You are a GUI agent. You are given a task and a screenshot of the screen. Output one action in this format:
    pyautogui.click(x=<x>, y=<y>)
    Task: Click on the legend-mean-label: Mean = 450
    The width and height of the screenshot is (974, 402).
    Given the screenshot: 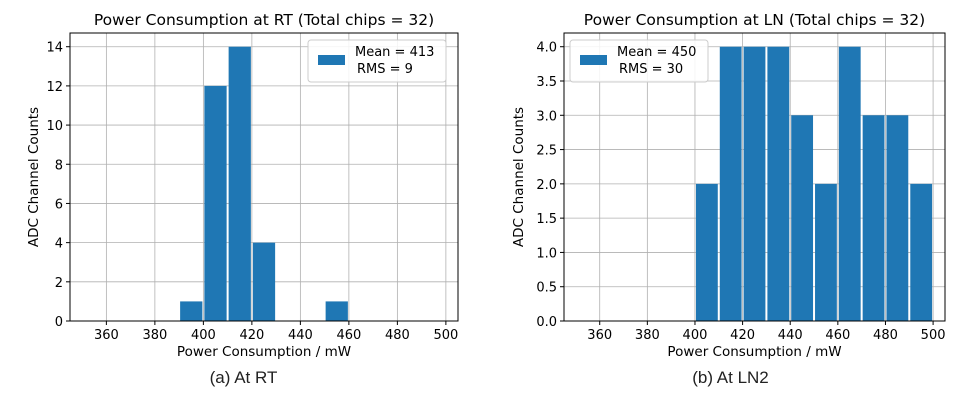 What is the action you would take?
    pyautogui.click(x=656, y=52)
    